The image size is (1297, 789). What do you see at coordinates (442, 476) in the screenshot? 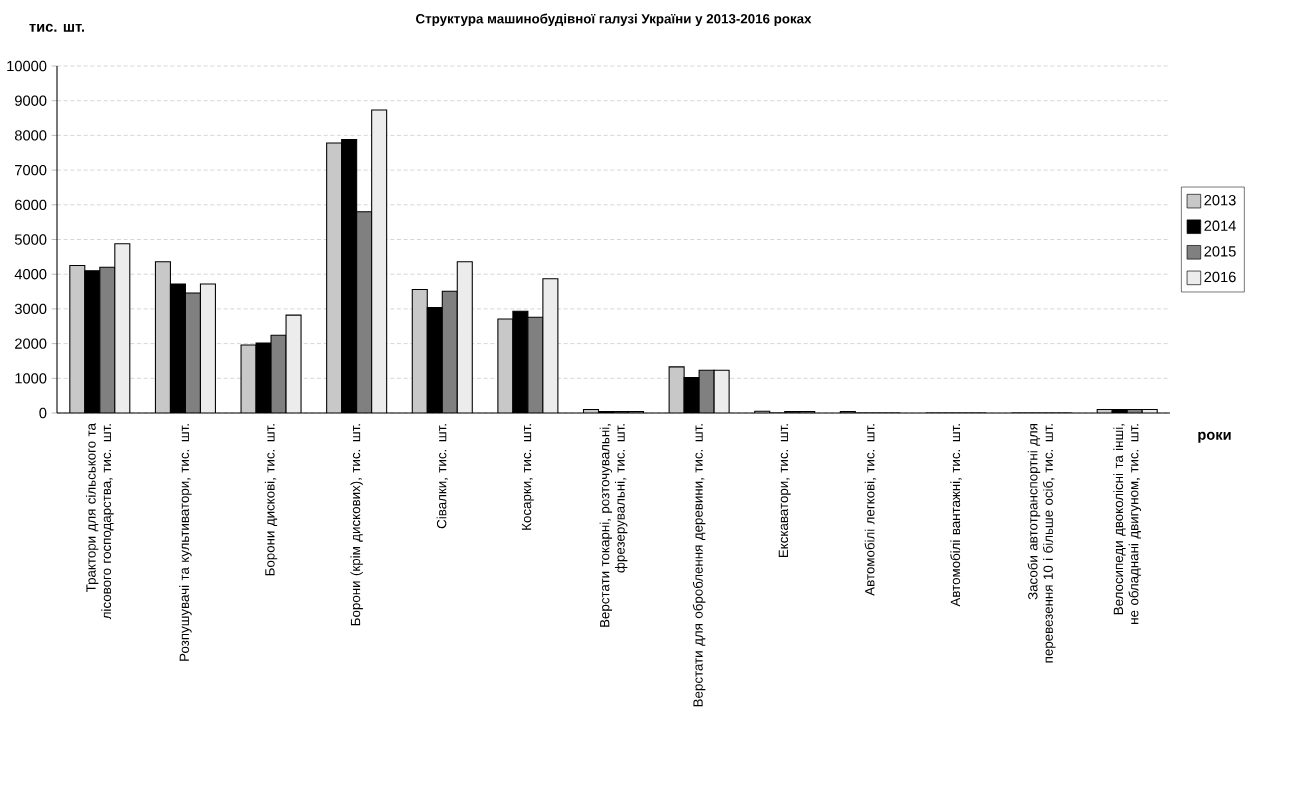
I see `x-tick-label: Сівалки, тис. шт.` at bounding box center [442, 476].